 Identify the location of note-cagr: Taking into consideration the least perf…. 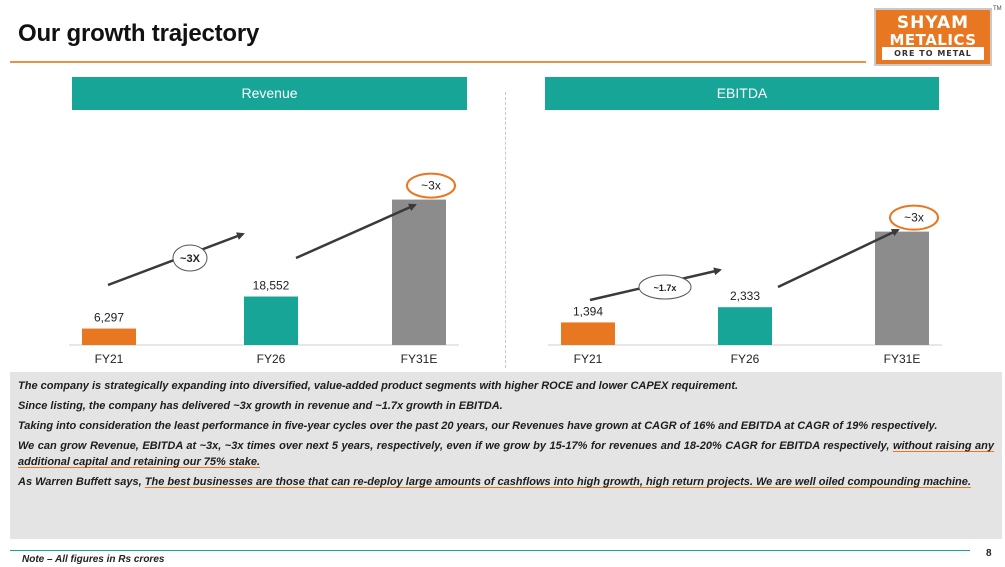
(478, 426).